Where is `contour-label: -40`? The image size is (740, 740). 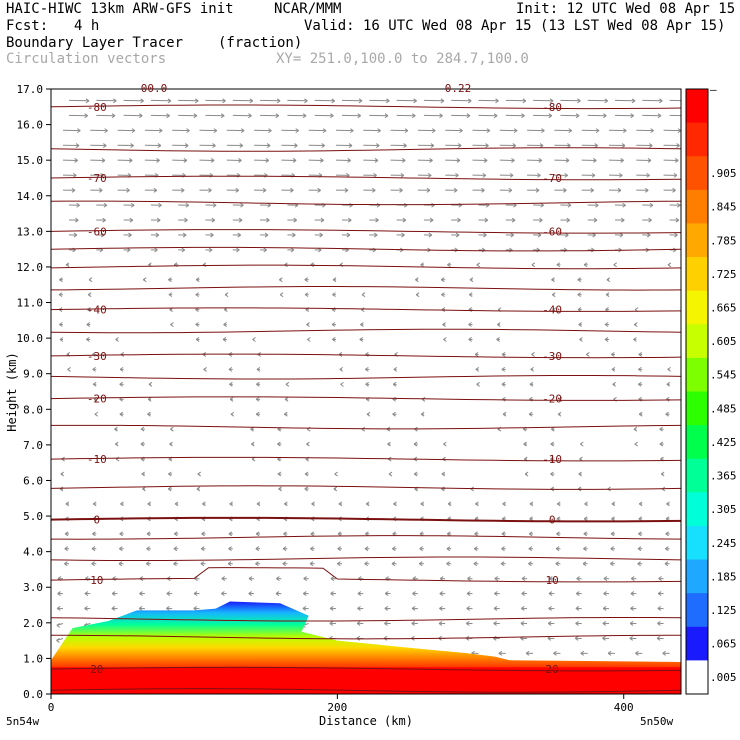
contour-label: -40 is located at coordinates (97, 310).